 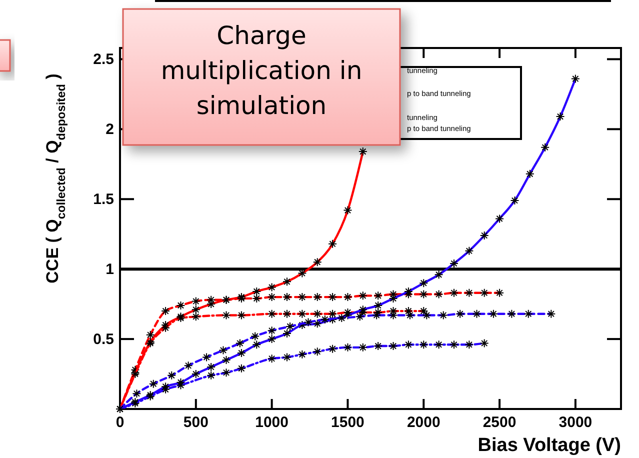 What do you see at coordinates (499, 422) in the screenshot?
I see `x-tick-label: 2500` at bounding box center [499, 422].